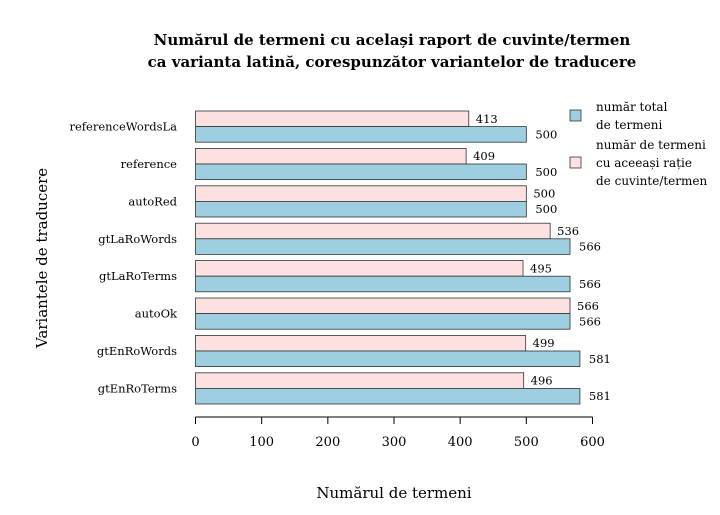 This screenshot has width=720, height=515. What do you see at coordinates (359, 268) in the screenshot?
I see `bar-same-ratio-gtLaRoTerms` at bounding box center [359, 268].